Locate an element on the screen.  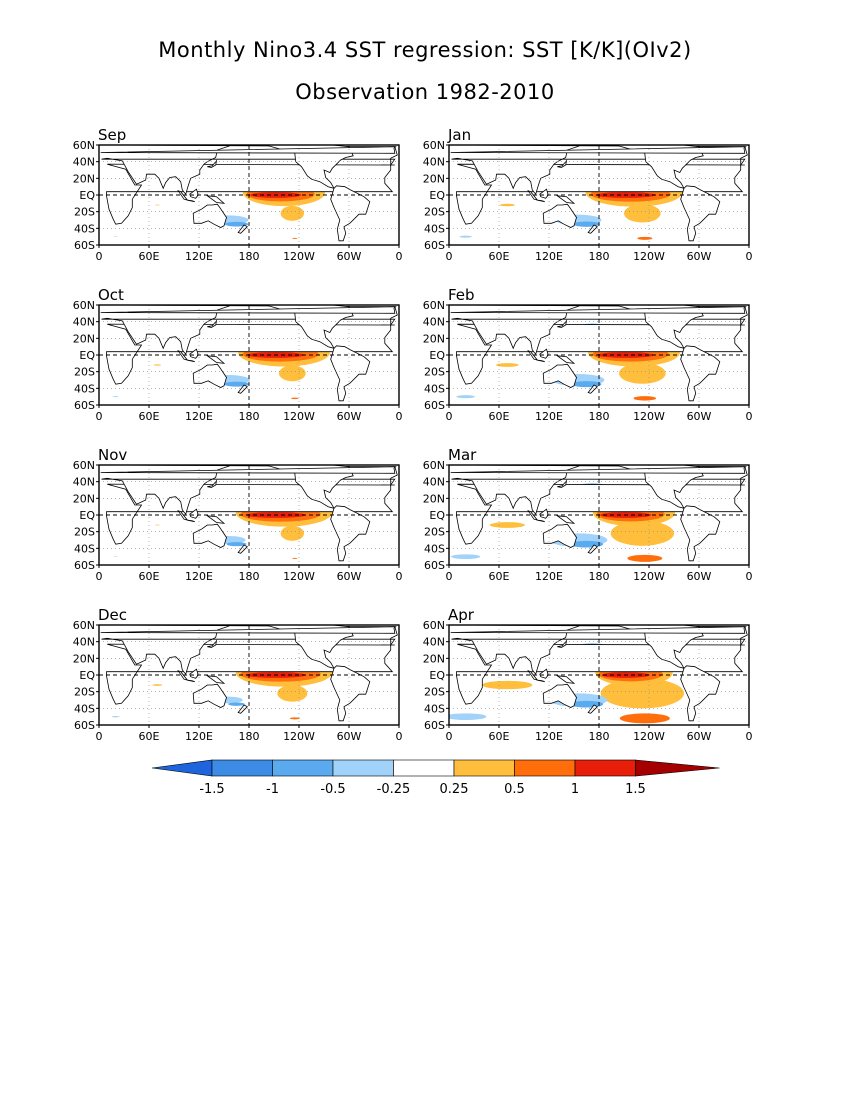
x-tick-label: 120W is located at coordinates (299, 256).